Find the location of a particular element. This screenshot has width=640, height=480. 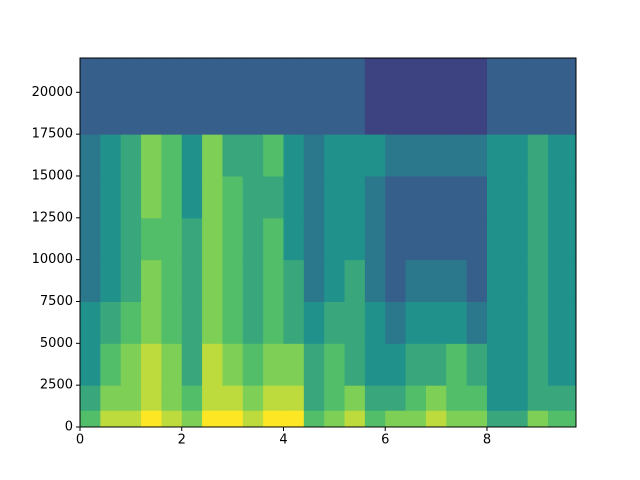

y-tick-label: 2500 is located at coordinates (56, 385).